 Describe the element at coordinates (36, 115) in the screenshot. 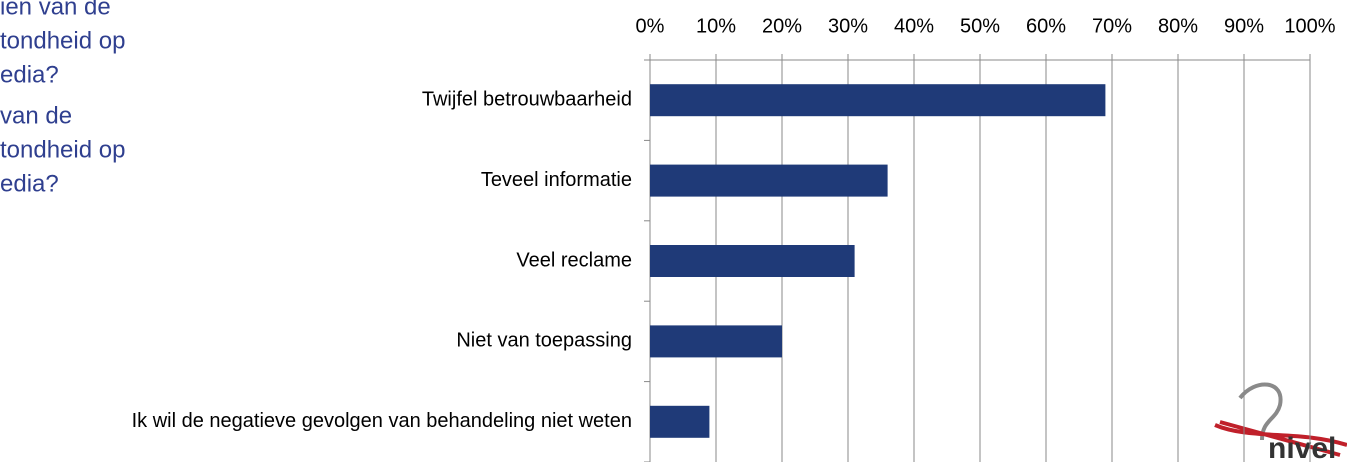

I see `side-text: van de` at that location.